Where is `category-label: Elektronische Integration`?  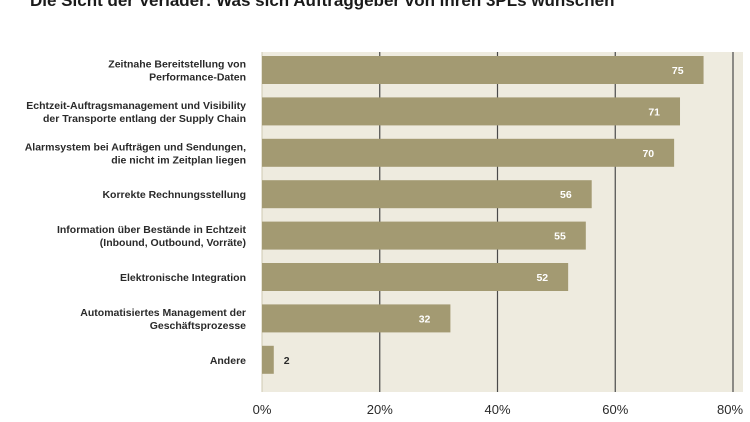
category-label: Elektronische Integration is located at coordinates (183, 278).